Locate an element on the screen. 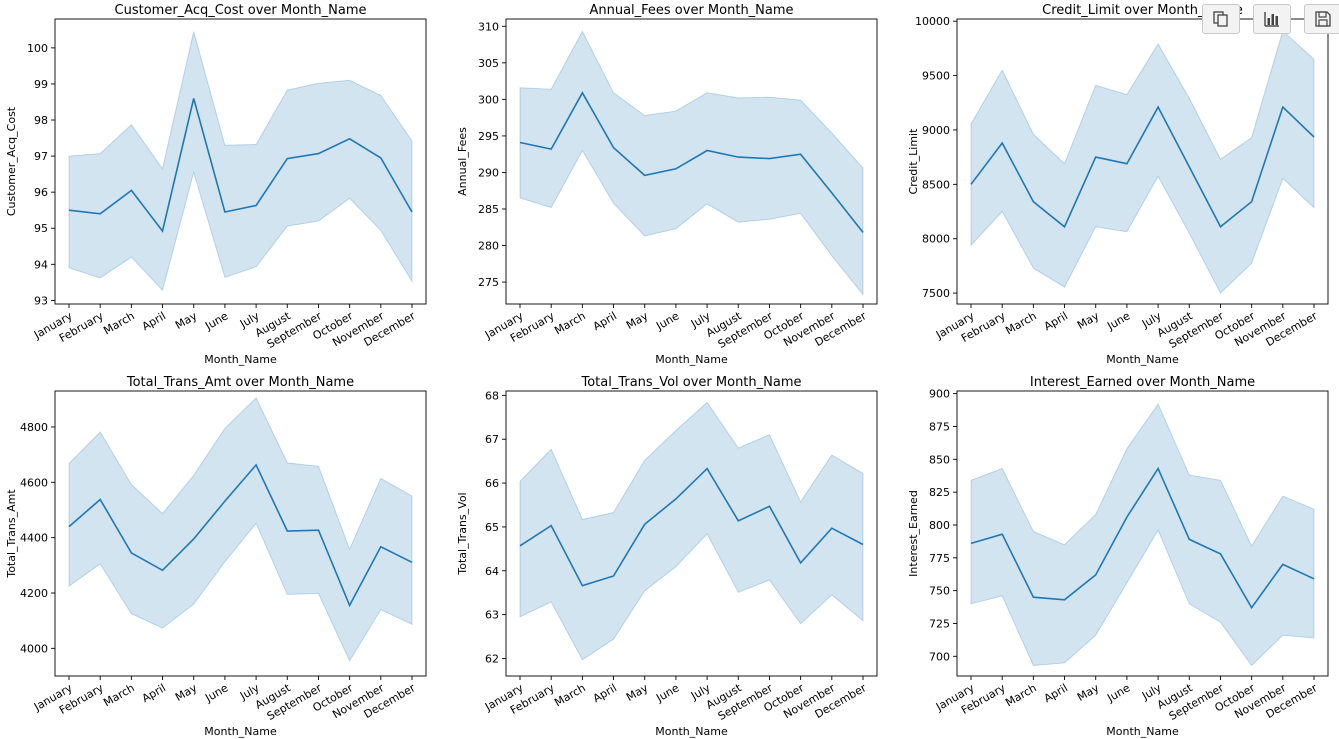 Image resolution: width=1339 pixels, height=739 pixels. y-axis-label: Credit_Limit is located at coordinates (913, 161).